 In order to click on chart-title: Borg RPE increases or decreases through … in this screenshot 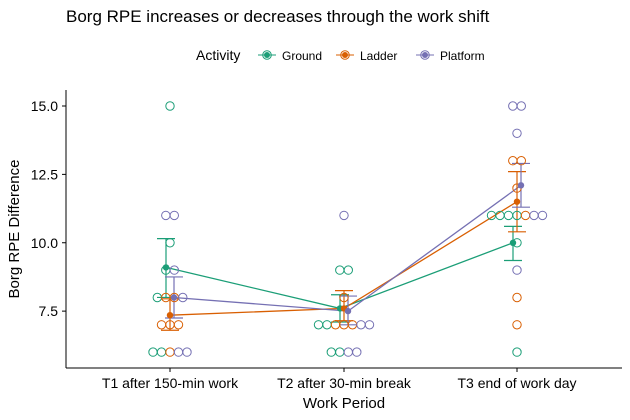, I will do `click(278, 16)`.